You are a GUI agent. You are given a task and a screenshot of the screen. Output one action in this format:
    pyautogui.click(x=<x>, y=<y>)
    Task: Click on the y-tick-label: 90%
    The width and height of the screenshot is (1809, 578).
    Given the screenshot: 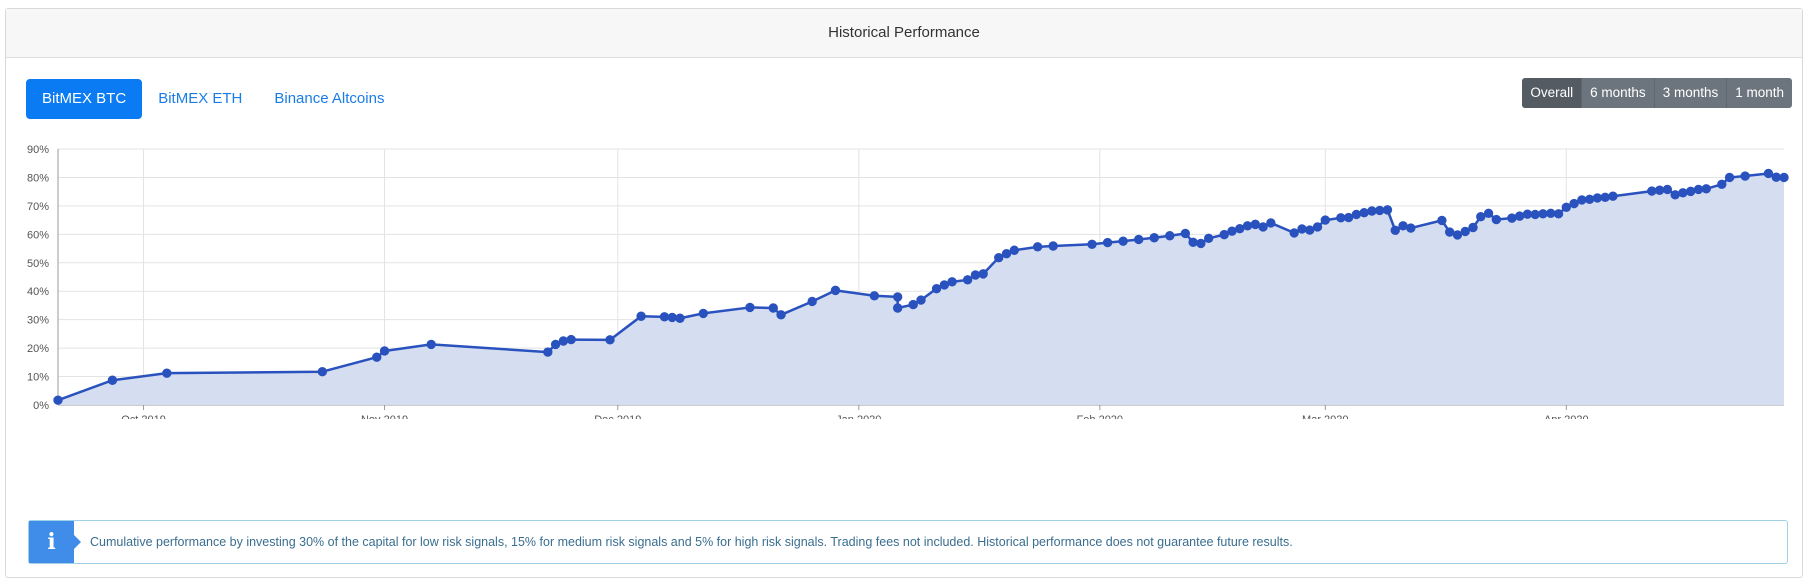 What is the action you would take?
    pyautogui.click(x=38, y=150)
    